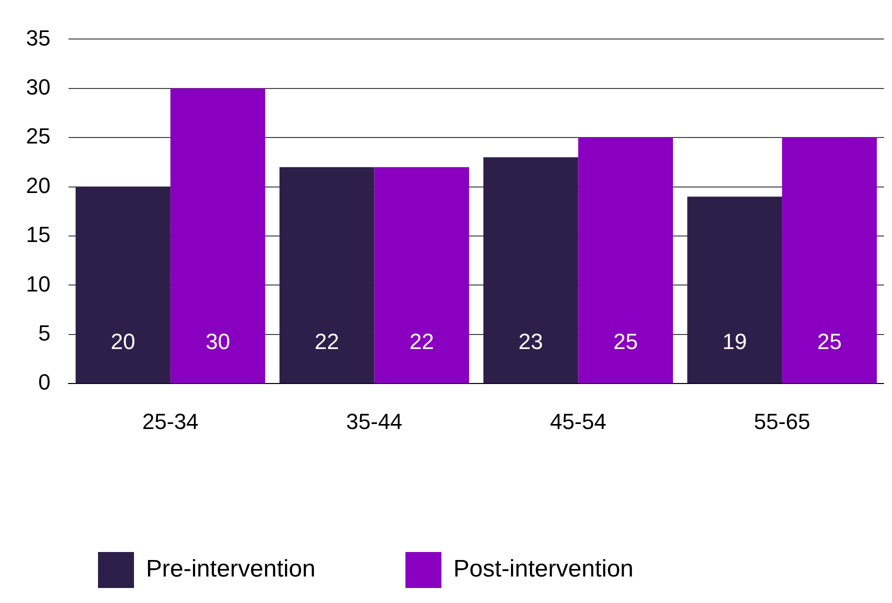 This screenshot has width=892, height=603. What do you see at coordinates (531, 341) in the screenshot?
I see `data-label: 23` at bounding box center [531, 341].